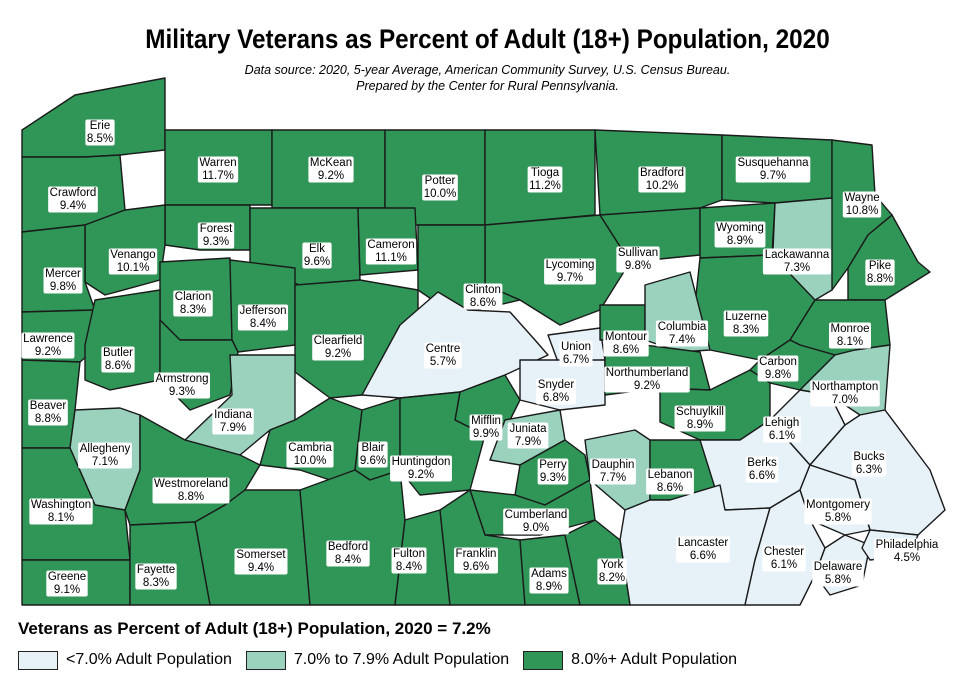  I want to click on county-value: 7.0%, so click(845, 400).